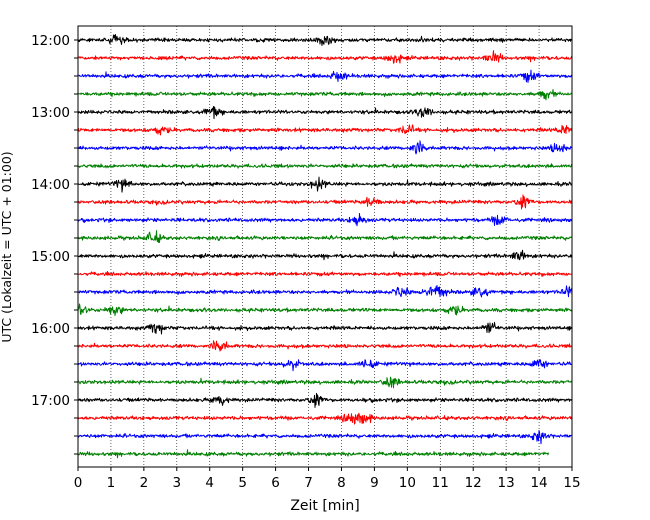  What do you see at coordinates (209, 483) in the screenshot?
I see `x-tick-label: 4` at bounding box center [209, 483].